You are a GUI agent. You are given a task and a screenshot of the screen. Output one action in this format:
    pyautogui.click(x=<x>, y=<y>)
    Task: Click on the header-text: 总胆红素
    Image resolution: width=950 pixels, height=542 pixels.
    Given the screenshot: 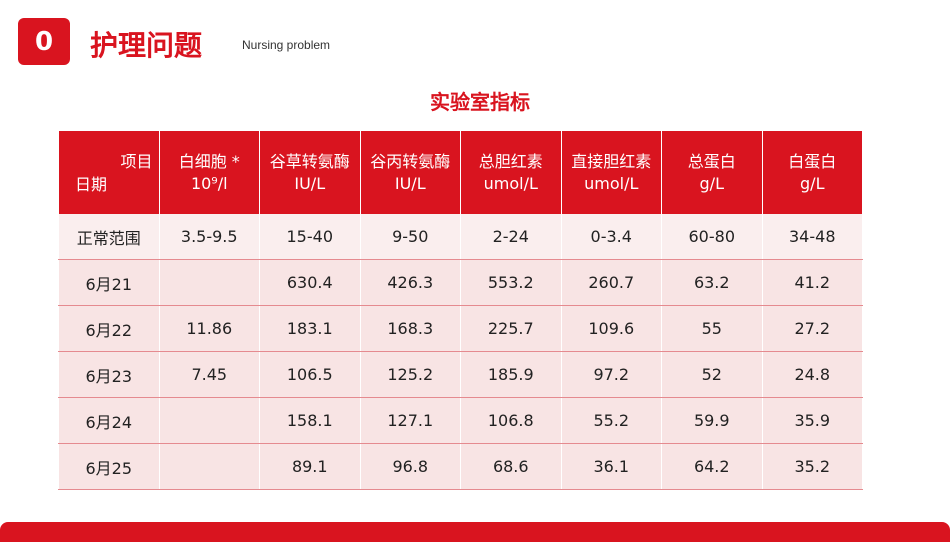 What is the action you would take?
    pyautogui.click(x=510, y=161)
    